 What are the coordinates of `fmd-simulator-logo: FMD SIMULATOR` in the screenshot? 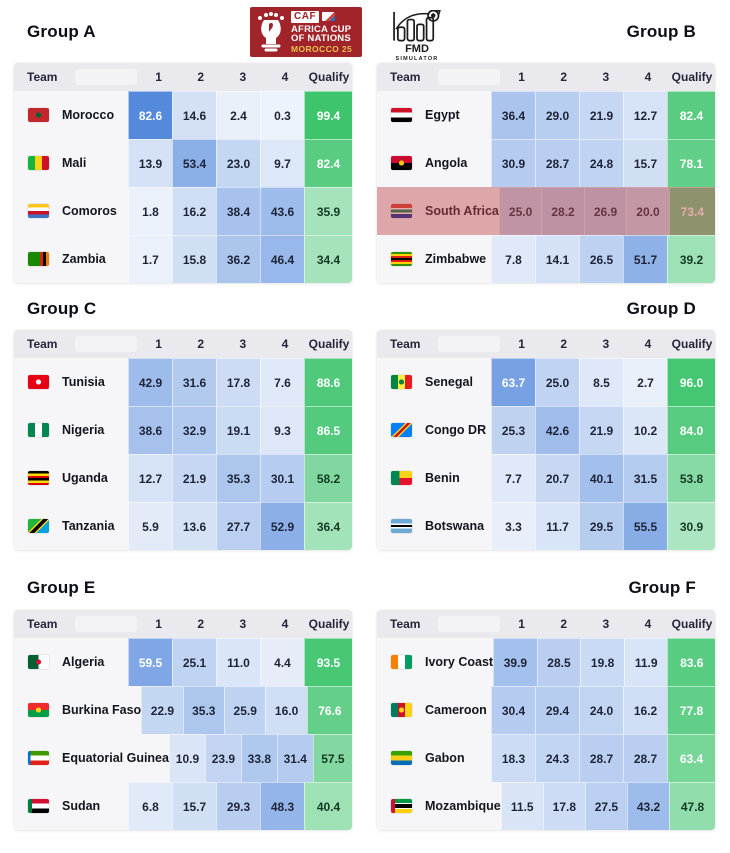 It's located at (417, 36).